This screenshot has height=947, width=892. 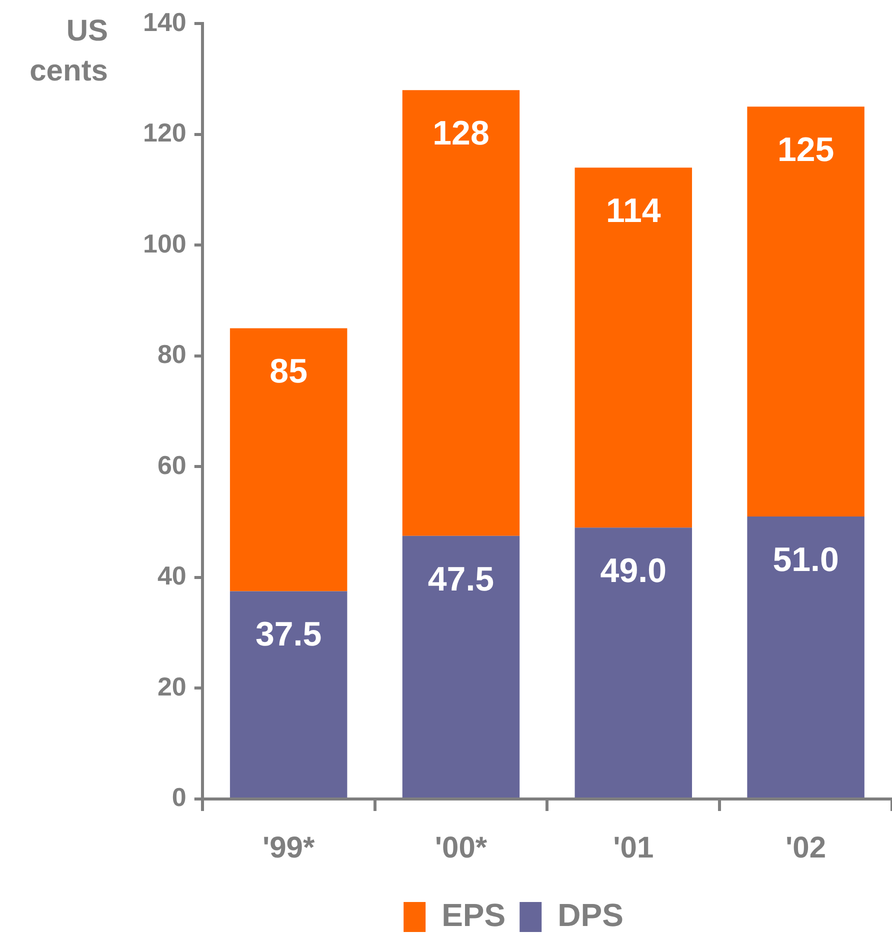 I want to click on total-label: 125, so click(x=805, y=150).